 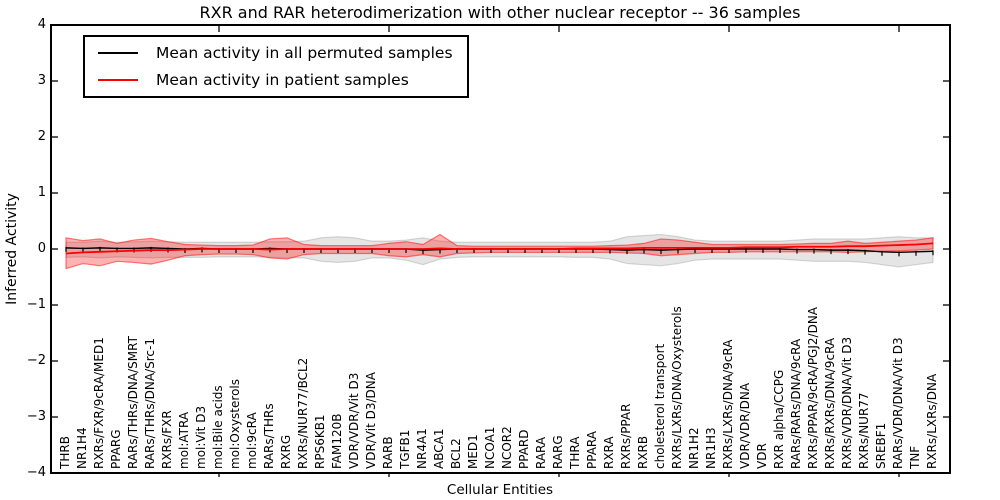 I want to click on y-tick-label: −2, so click(x=36, y=360).